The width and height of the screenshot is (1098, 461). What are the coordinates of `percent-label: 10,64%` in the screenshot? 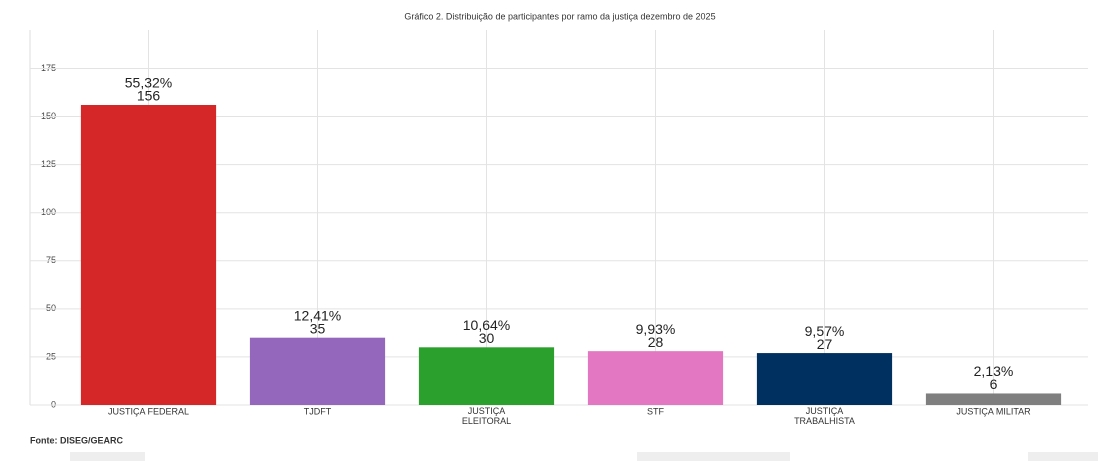 It's located at (486, 325).